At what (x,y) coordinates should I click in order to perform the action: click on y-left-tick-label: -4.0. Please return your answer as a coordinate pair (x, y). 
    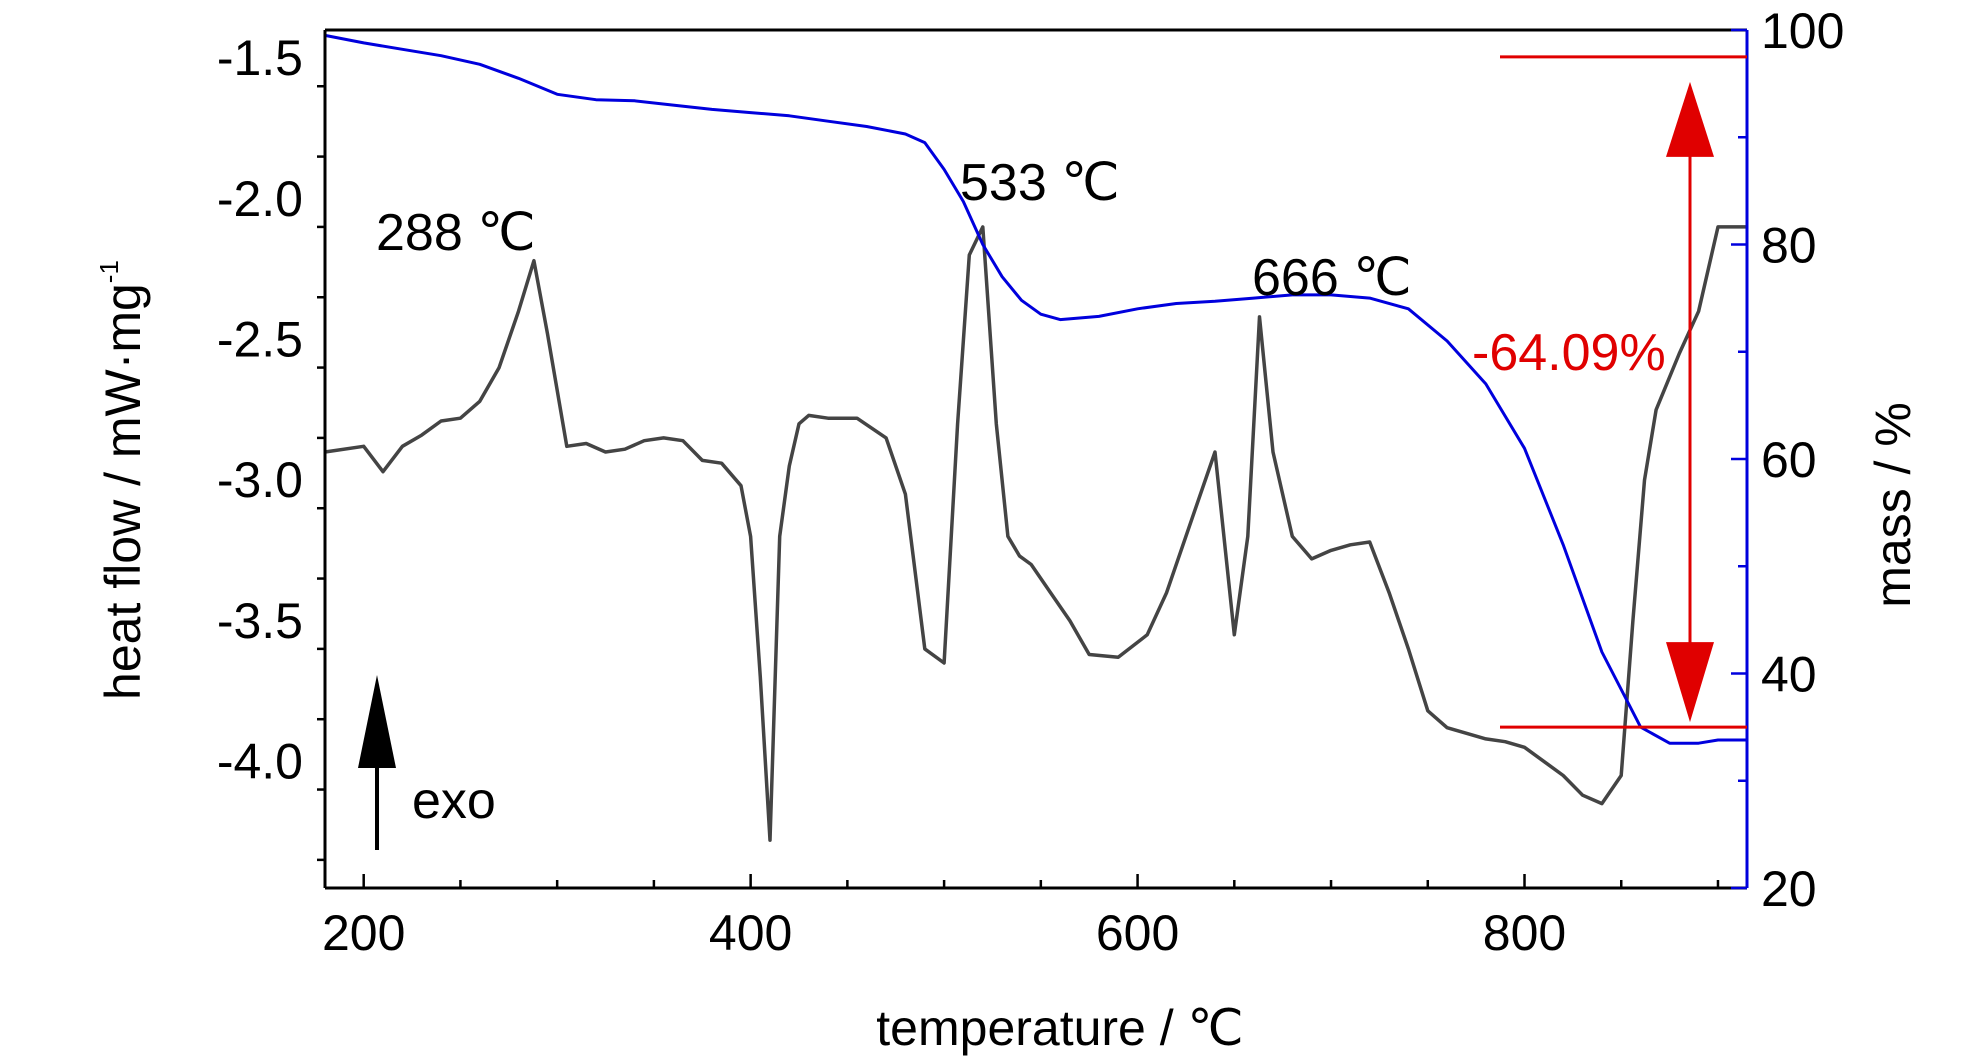
    Looking at the image, I should click on (260, 761).